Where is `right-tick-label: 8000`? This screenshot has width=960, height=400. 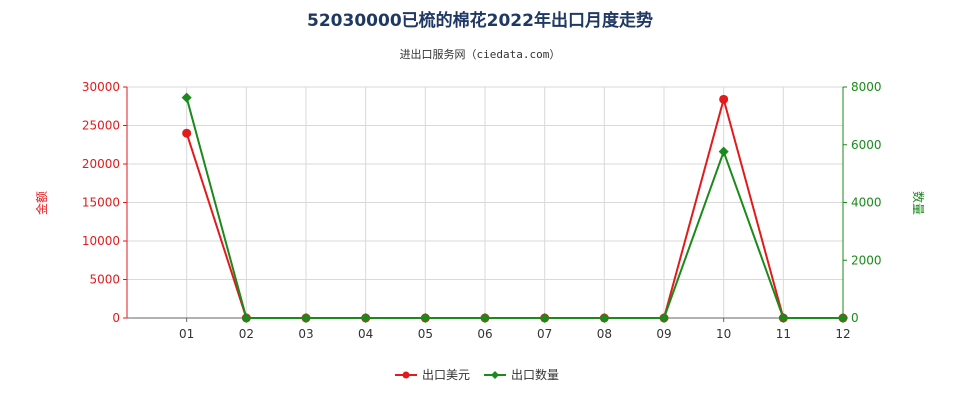 right-tick-label: 8000 is located at coordinates (866, 87).